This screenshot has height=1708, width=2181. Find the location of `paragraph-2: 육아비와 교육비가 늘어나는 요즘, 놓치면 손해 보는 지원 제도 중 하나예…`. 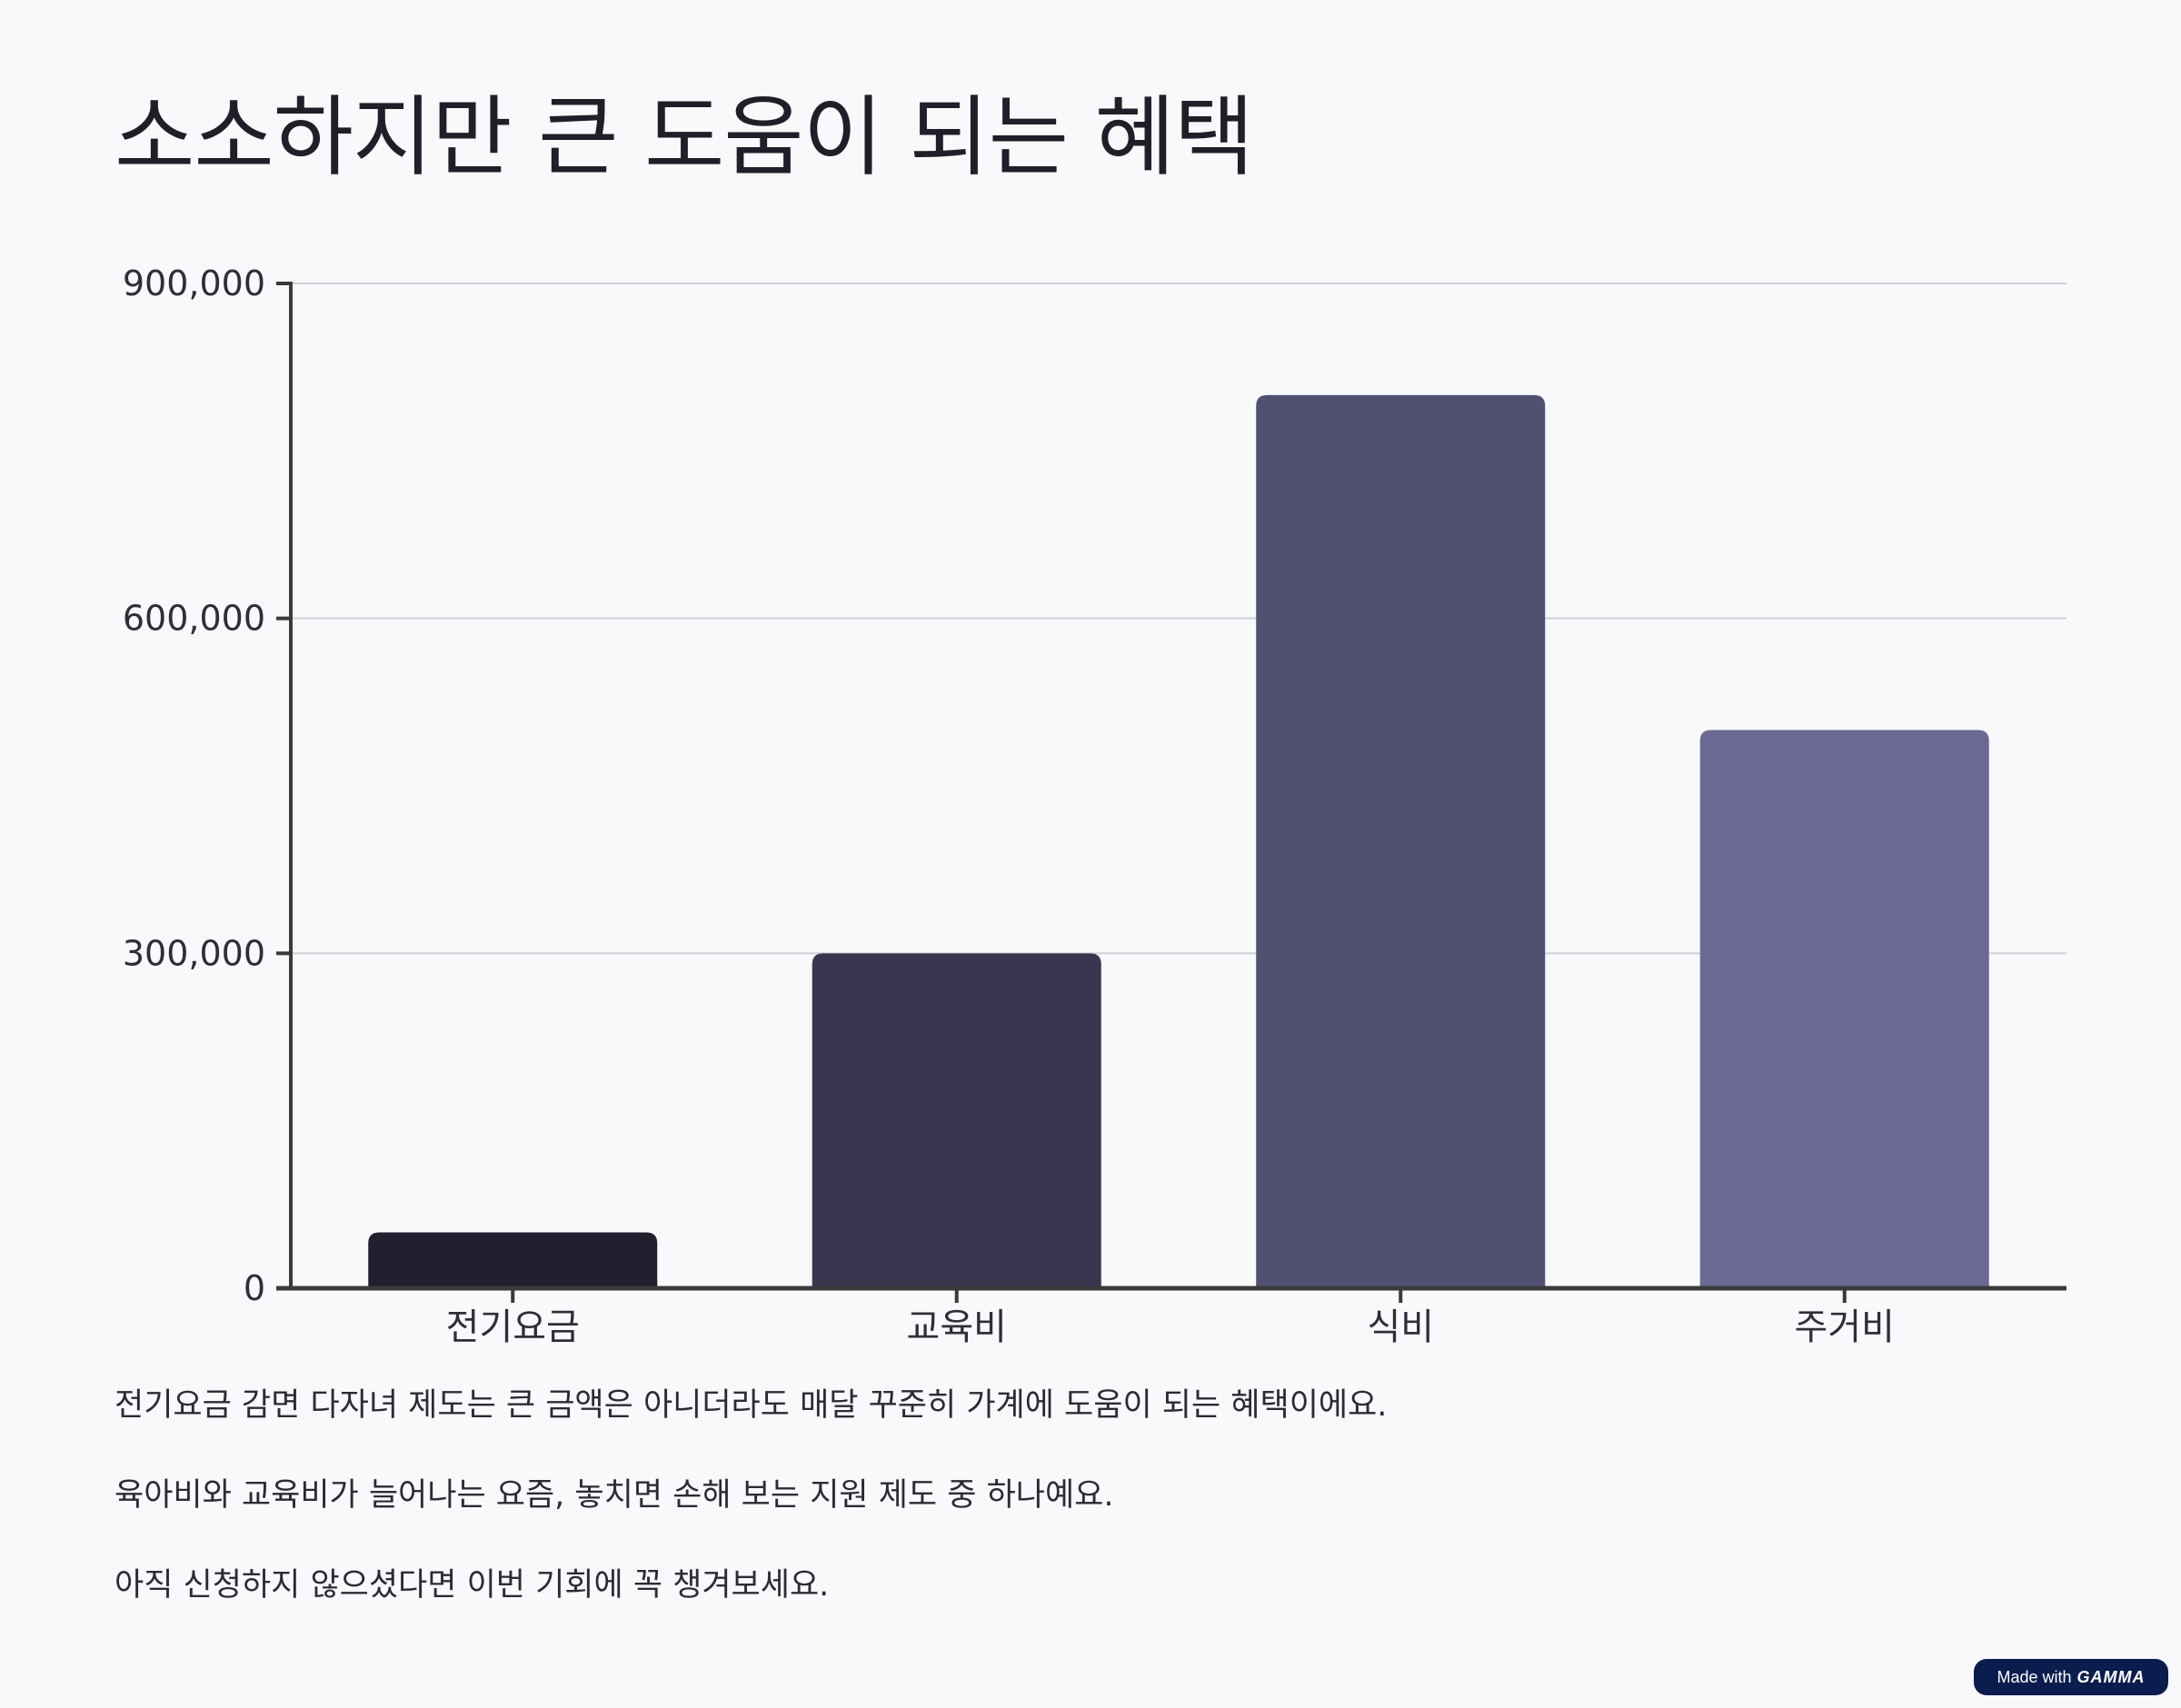

paragraph-2: 육아비와 교육비가 늘어나는 요즘, 놓치면 손해 보는 지원 제도 중 하나예… is located at coordinates (614, 1495).